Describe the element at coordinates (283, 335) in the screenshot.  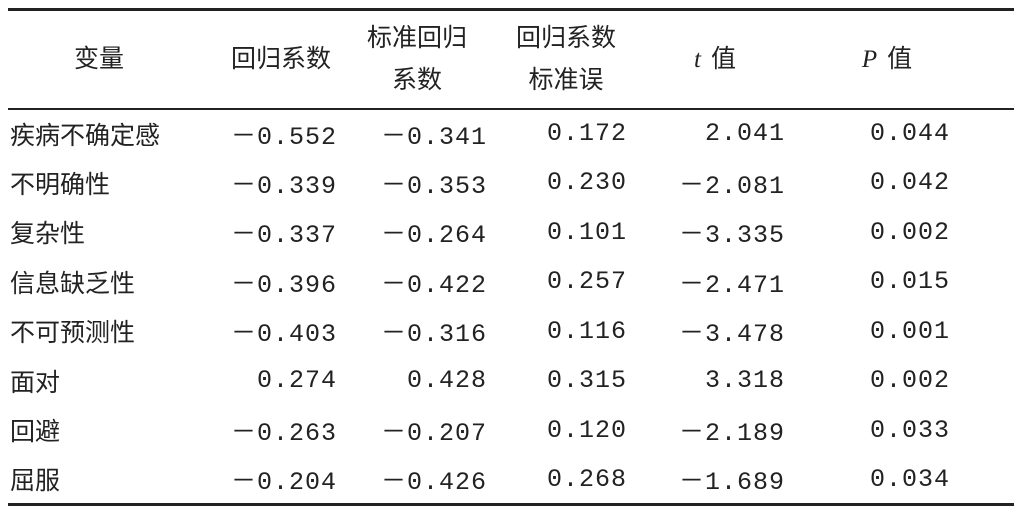
I see `value-cell: －0.403` at that location.